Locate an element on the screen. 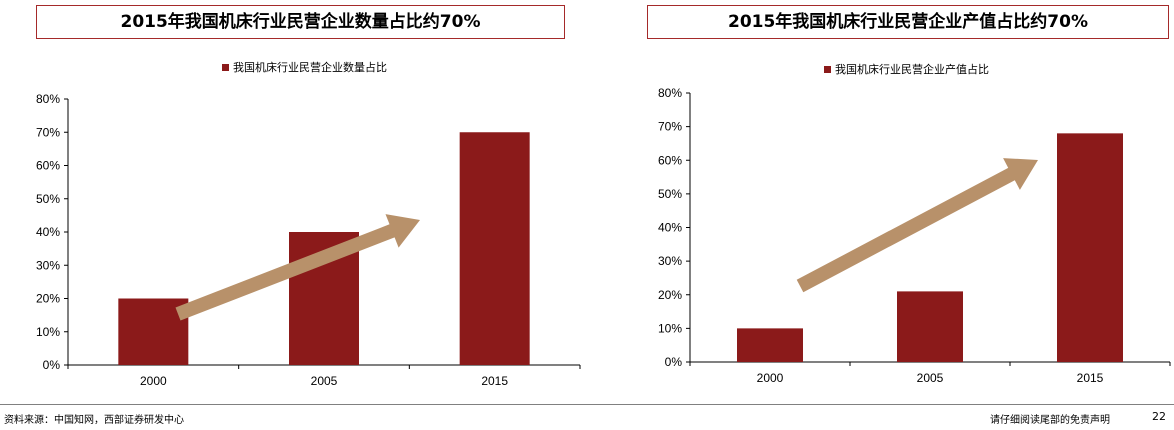 Image resolution: width=1174 pixels, height=430 pixels. bar-2005 is located at coordinates (930, 326).